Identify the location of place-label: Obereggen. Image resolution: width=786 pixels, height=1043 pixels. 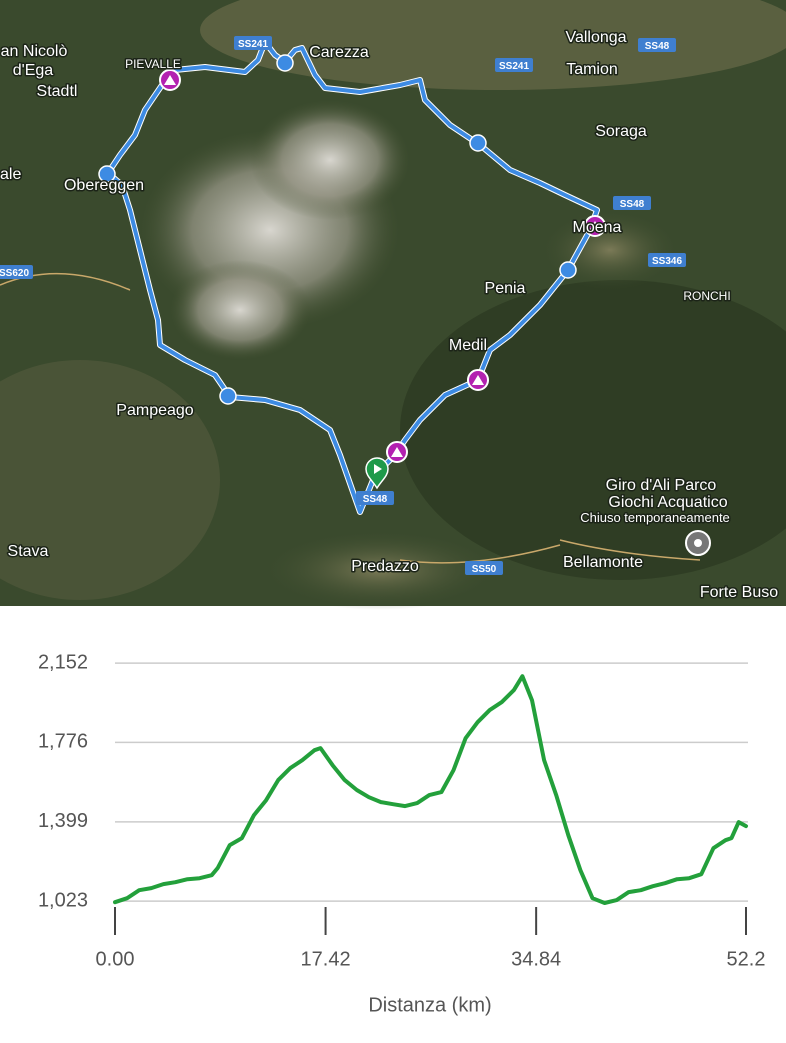
(104, 185).